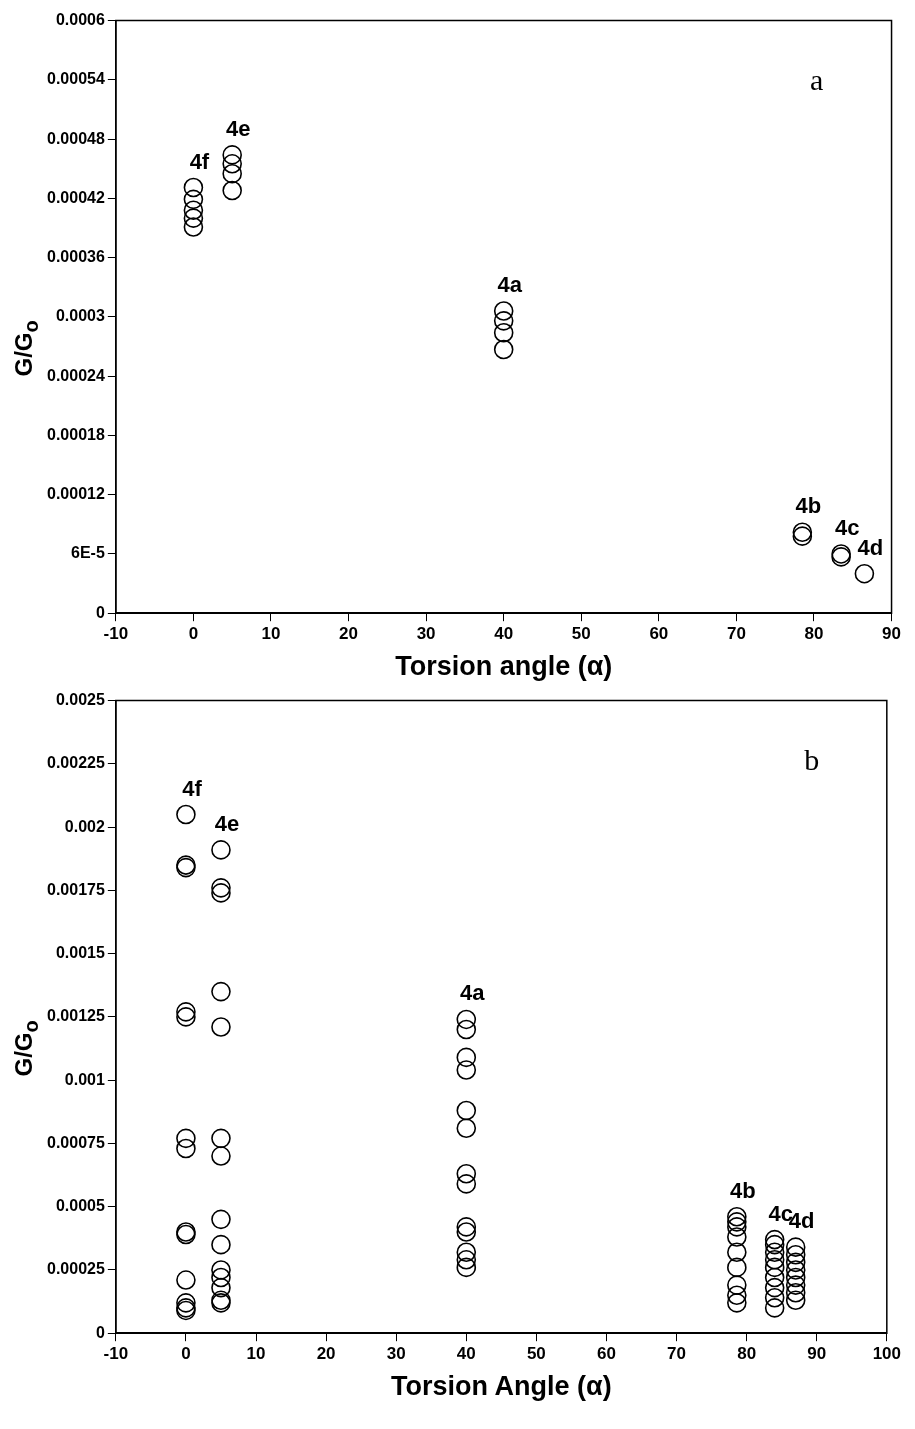 The image size is (915, 1429). I want to click on y-tick-label: 0.0025, so click(80, 700).